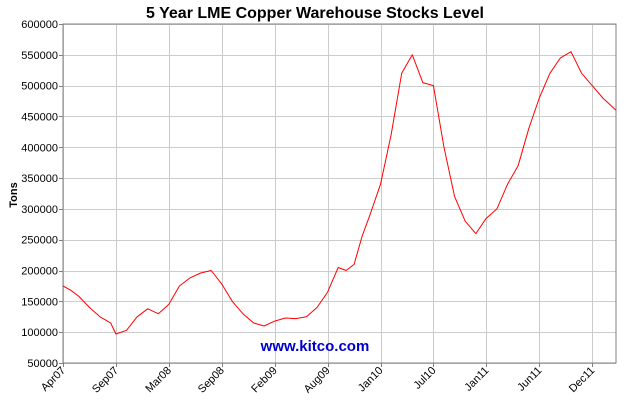 The width and height of the screenshot is (630, 400). What do you see at coordinates (211, 380) in the screenshot?
I see `x-tick-label: Sep08` at bounding box center [211, 380].